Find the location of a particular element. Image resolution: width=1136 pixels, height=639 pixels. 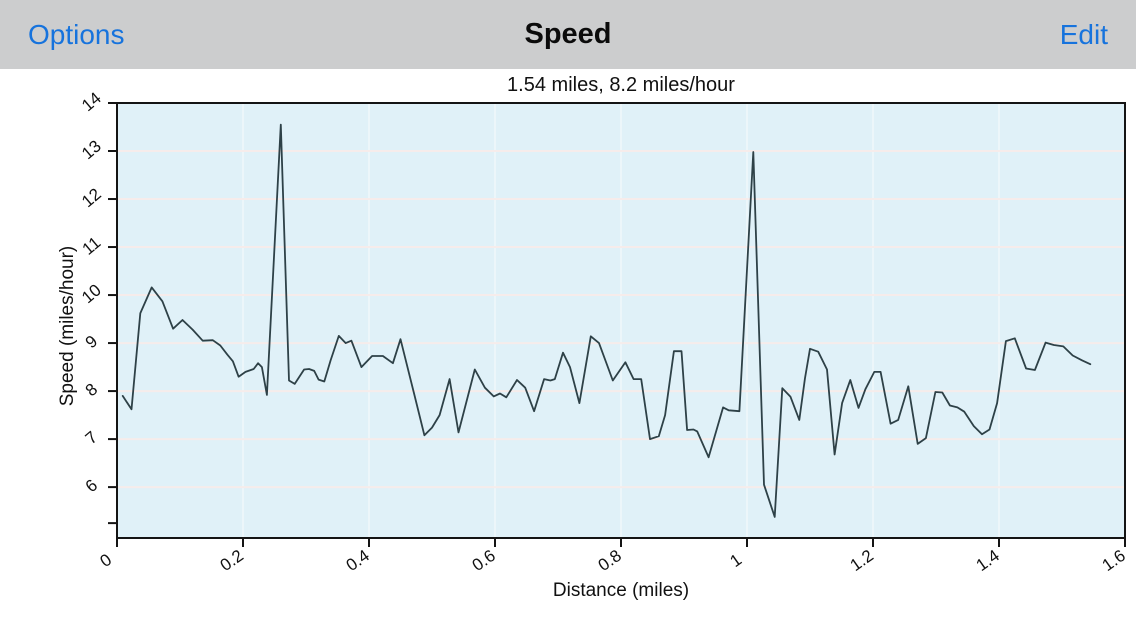

x-axis-label: Distance (miles) is located at coordinates (621, 590).